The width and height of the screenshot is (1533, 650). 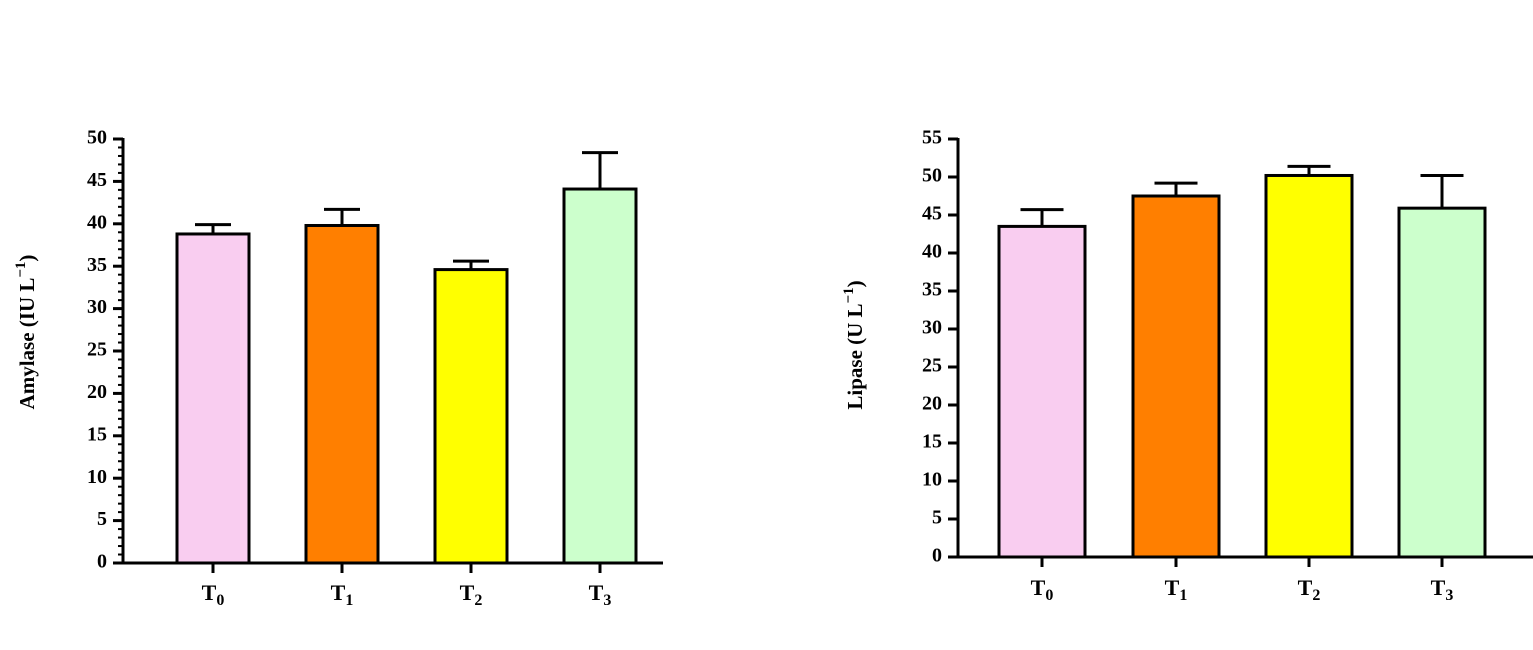 I want to click on y-axis-title: Lipase (U L−1), so click(x=854, y=344).